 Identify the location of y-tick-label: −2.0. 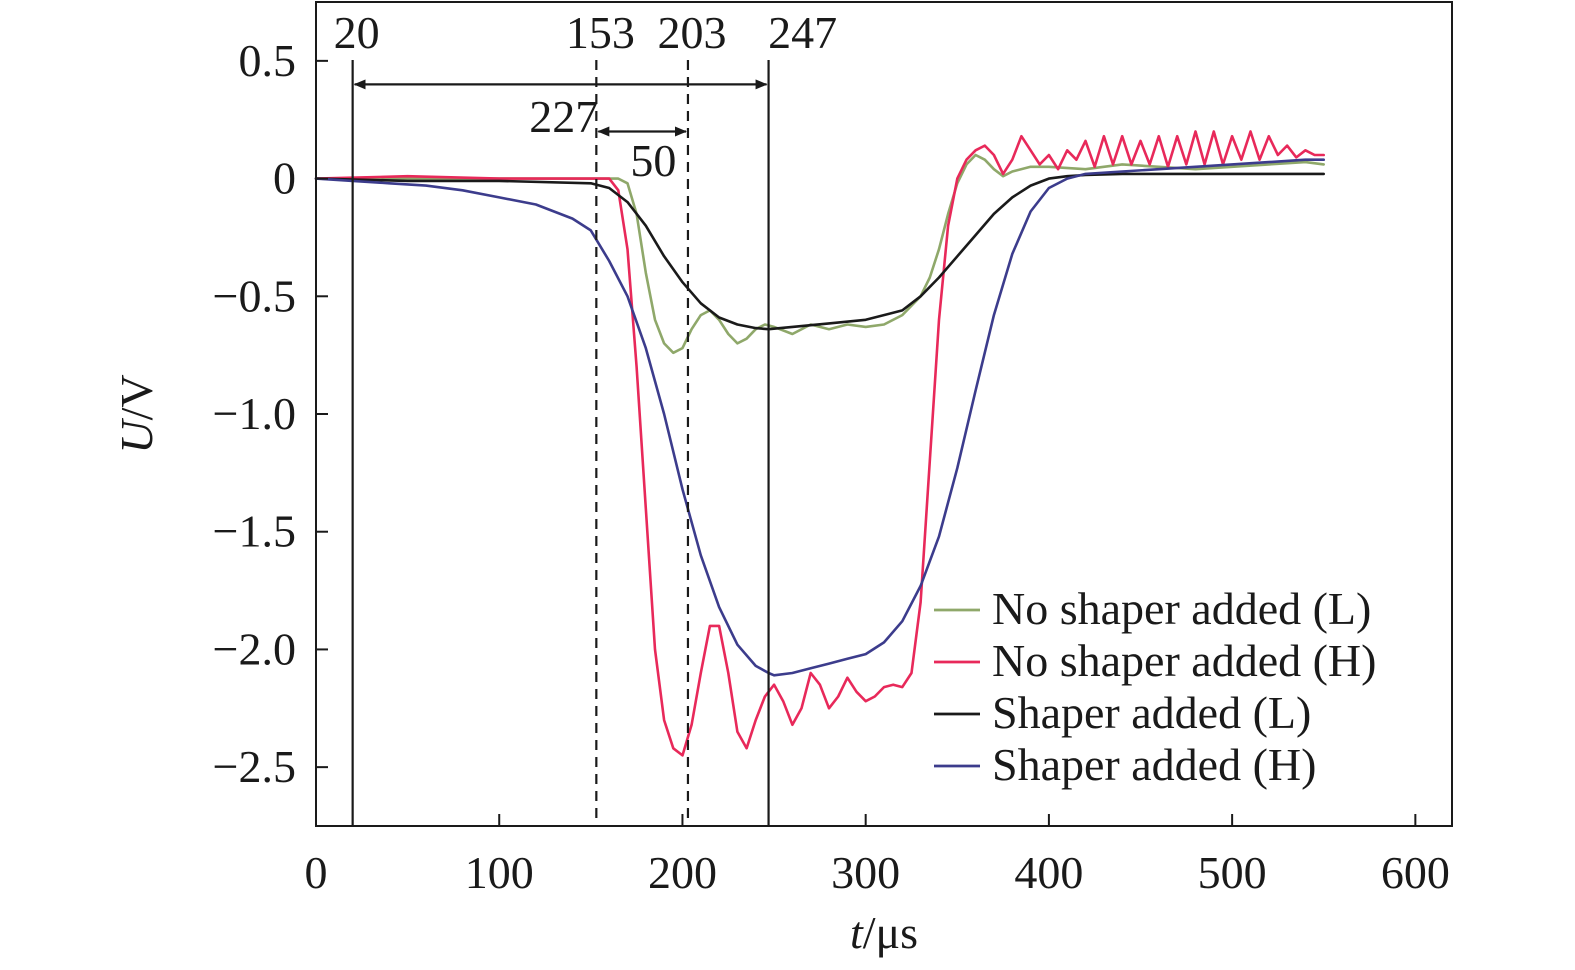
(254, 648).